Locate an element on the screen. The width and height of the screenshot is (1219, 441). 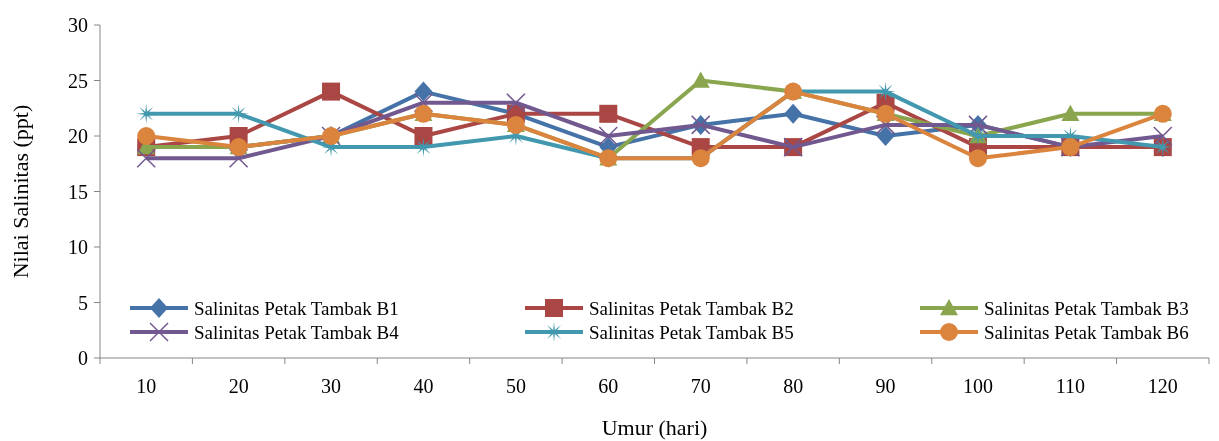
y-tick-label: 5 is located at coordinates (83, 302).